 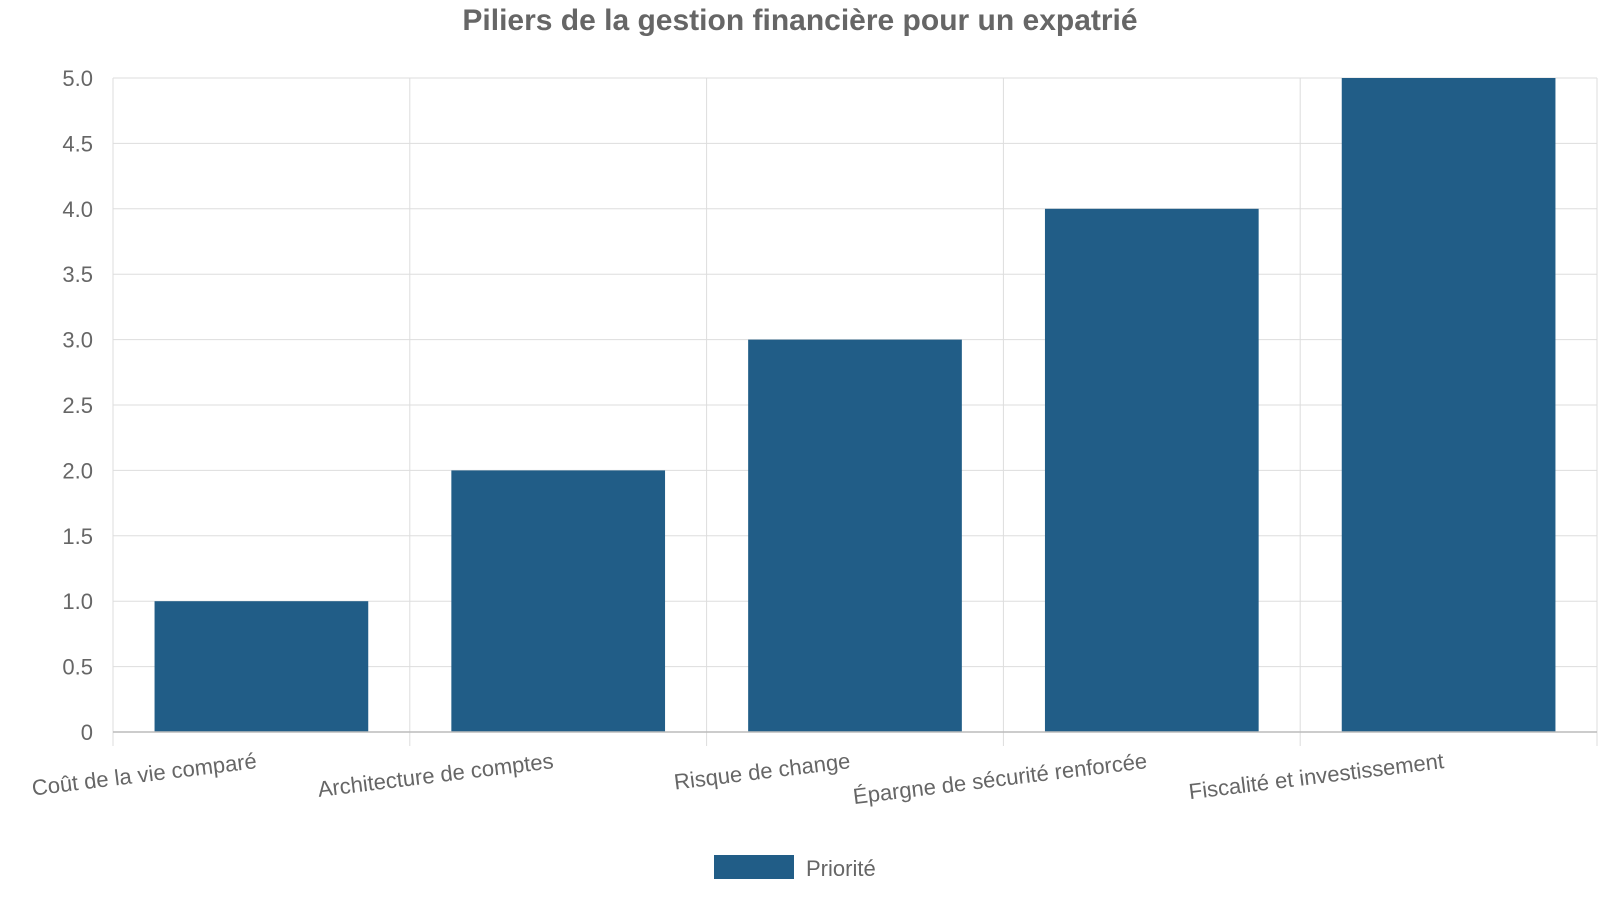 I want to click on y-tick-label: 1.0, so click(x=77, y=601).